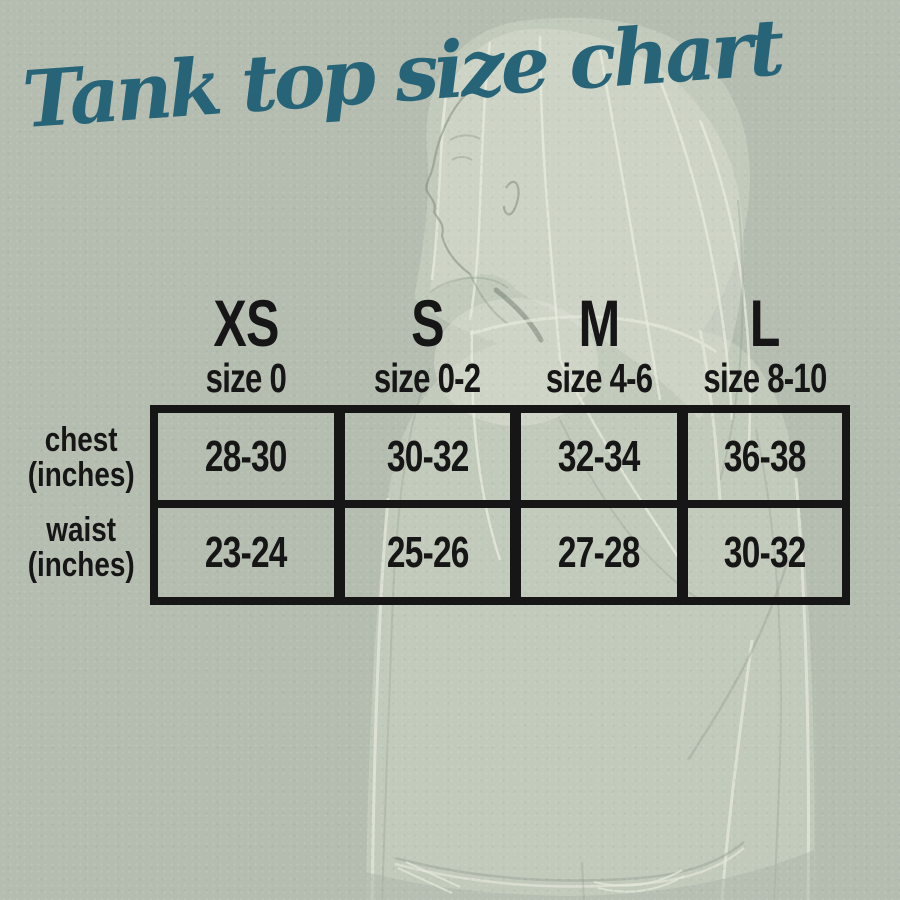 The height and width of the screenshot is (900, 900). What do you see at coordinates (765, 377) in the screenshot?
I see `column-range-l: size 8-10` at bounding box center [765, 377].